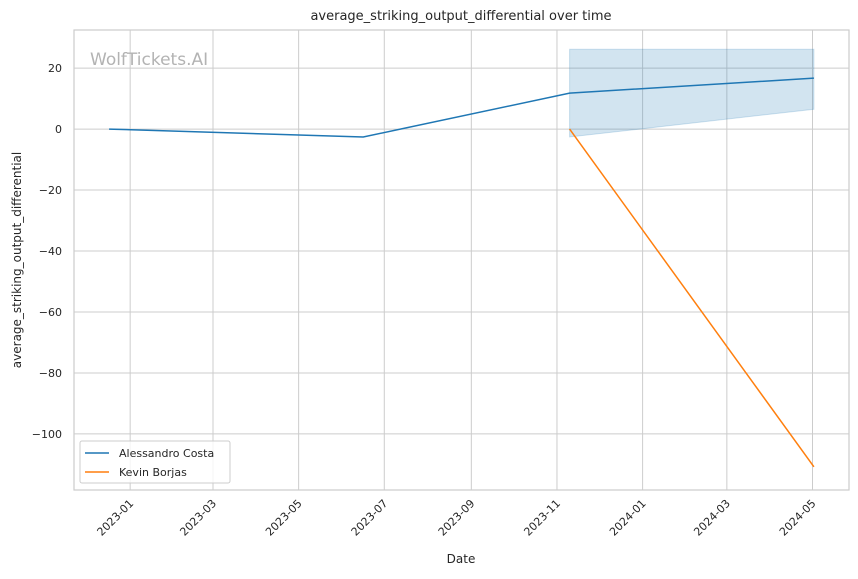 The height and width of the screenshot is (579, 858). What do you see at coordinates (628, 518) in the screenshot?
I see `x-tick-label: 2024-01` at bounding box center [628, 518].